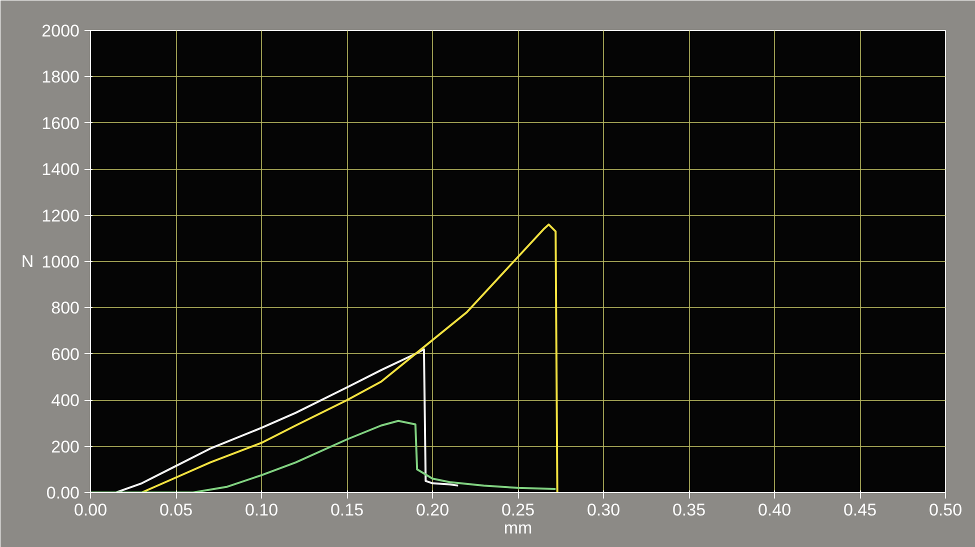 This screenshot has width=975, height=547. What do you see at coordinates (61, 262) in the screenshot?
I see `y-tick-label: 1000` at bounding box center [61, 262].